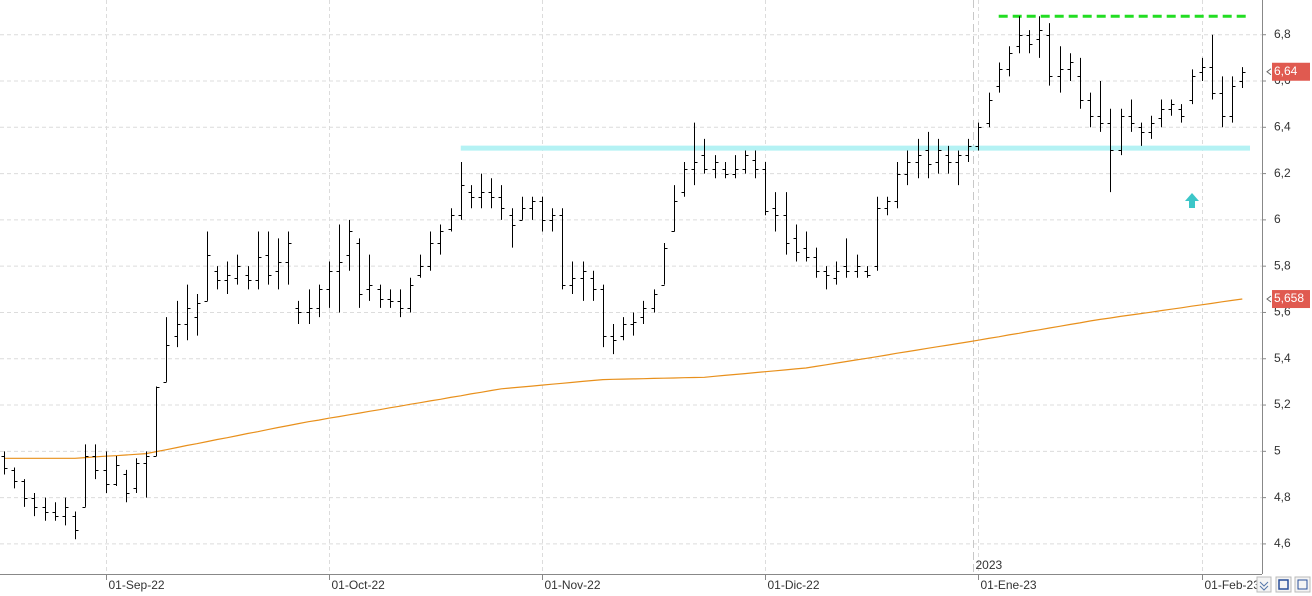 The width and height of the screenshot is (1312, 596). I want to click on y-tick-label: 5,2, so click(1282, 404).